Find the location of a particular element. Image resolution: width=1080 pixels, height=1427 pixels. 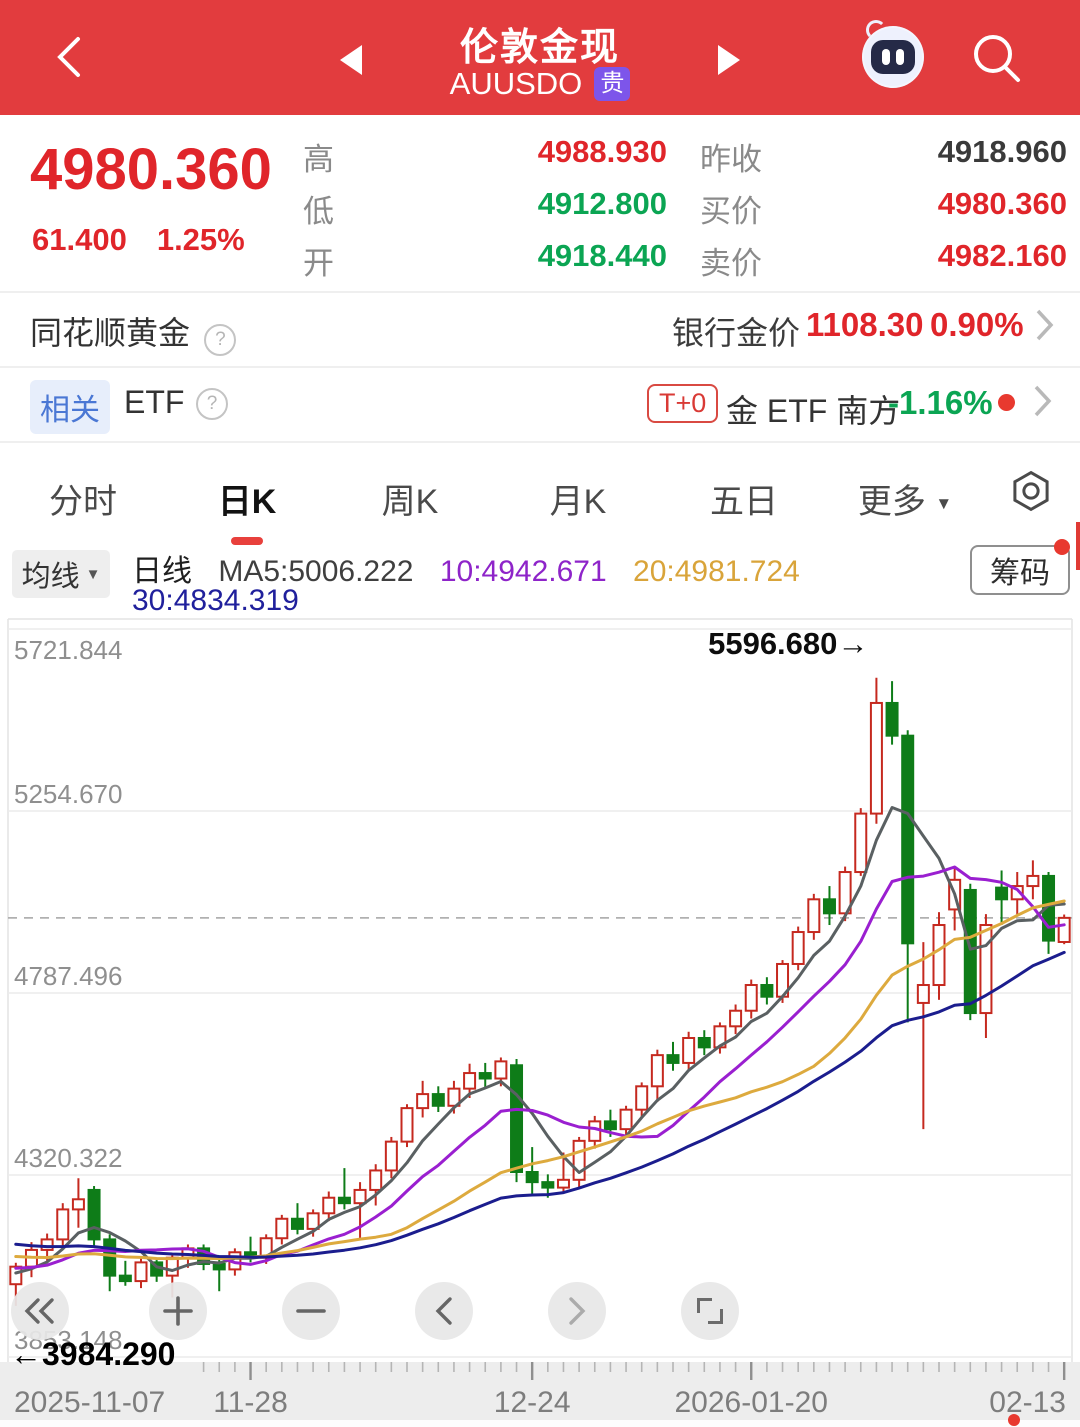

fullscreen-button is located at coordinates (710, 1311).